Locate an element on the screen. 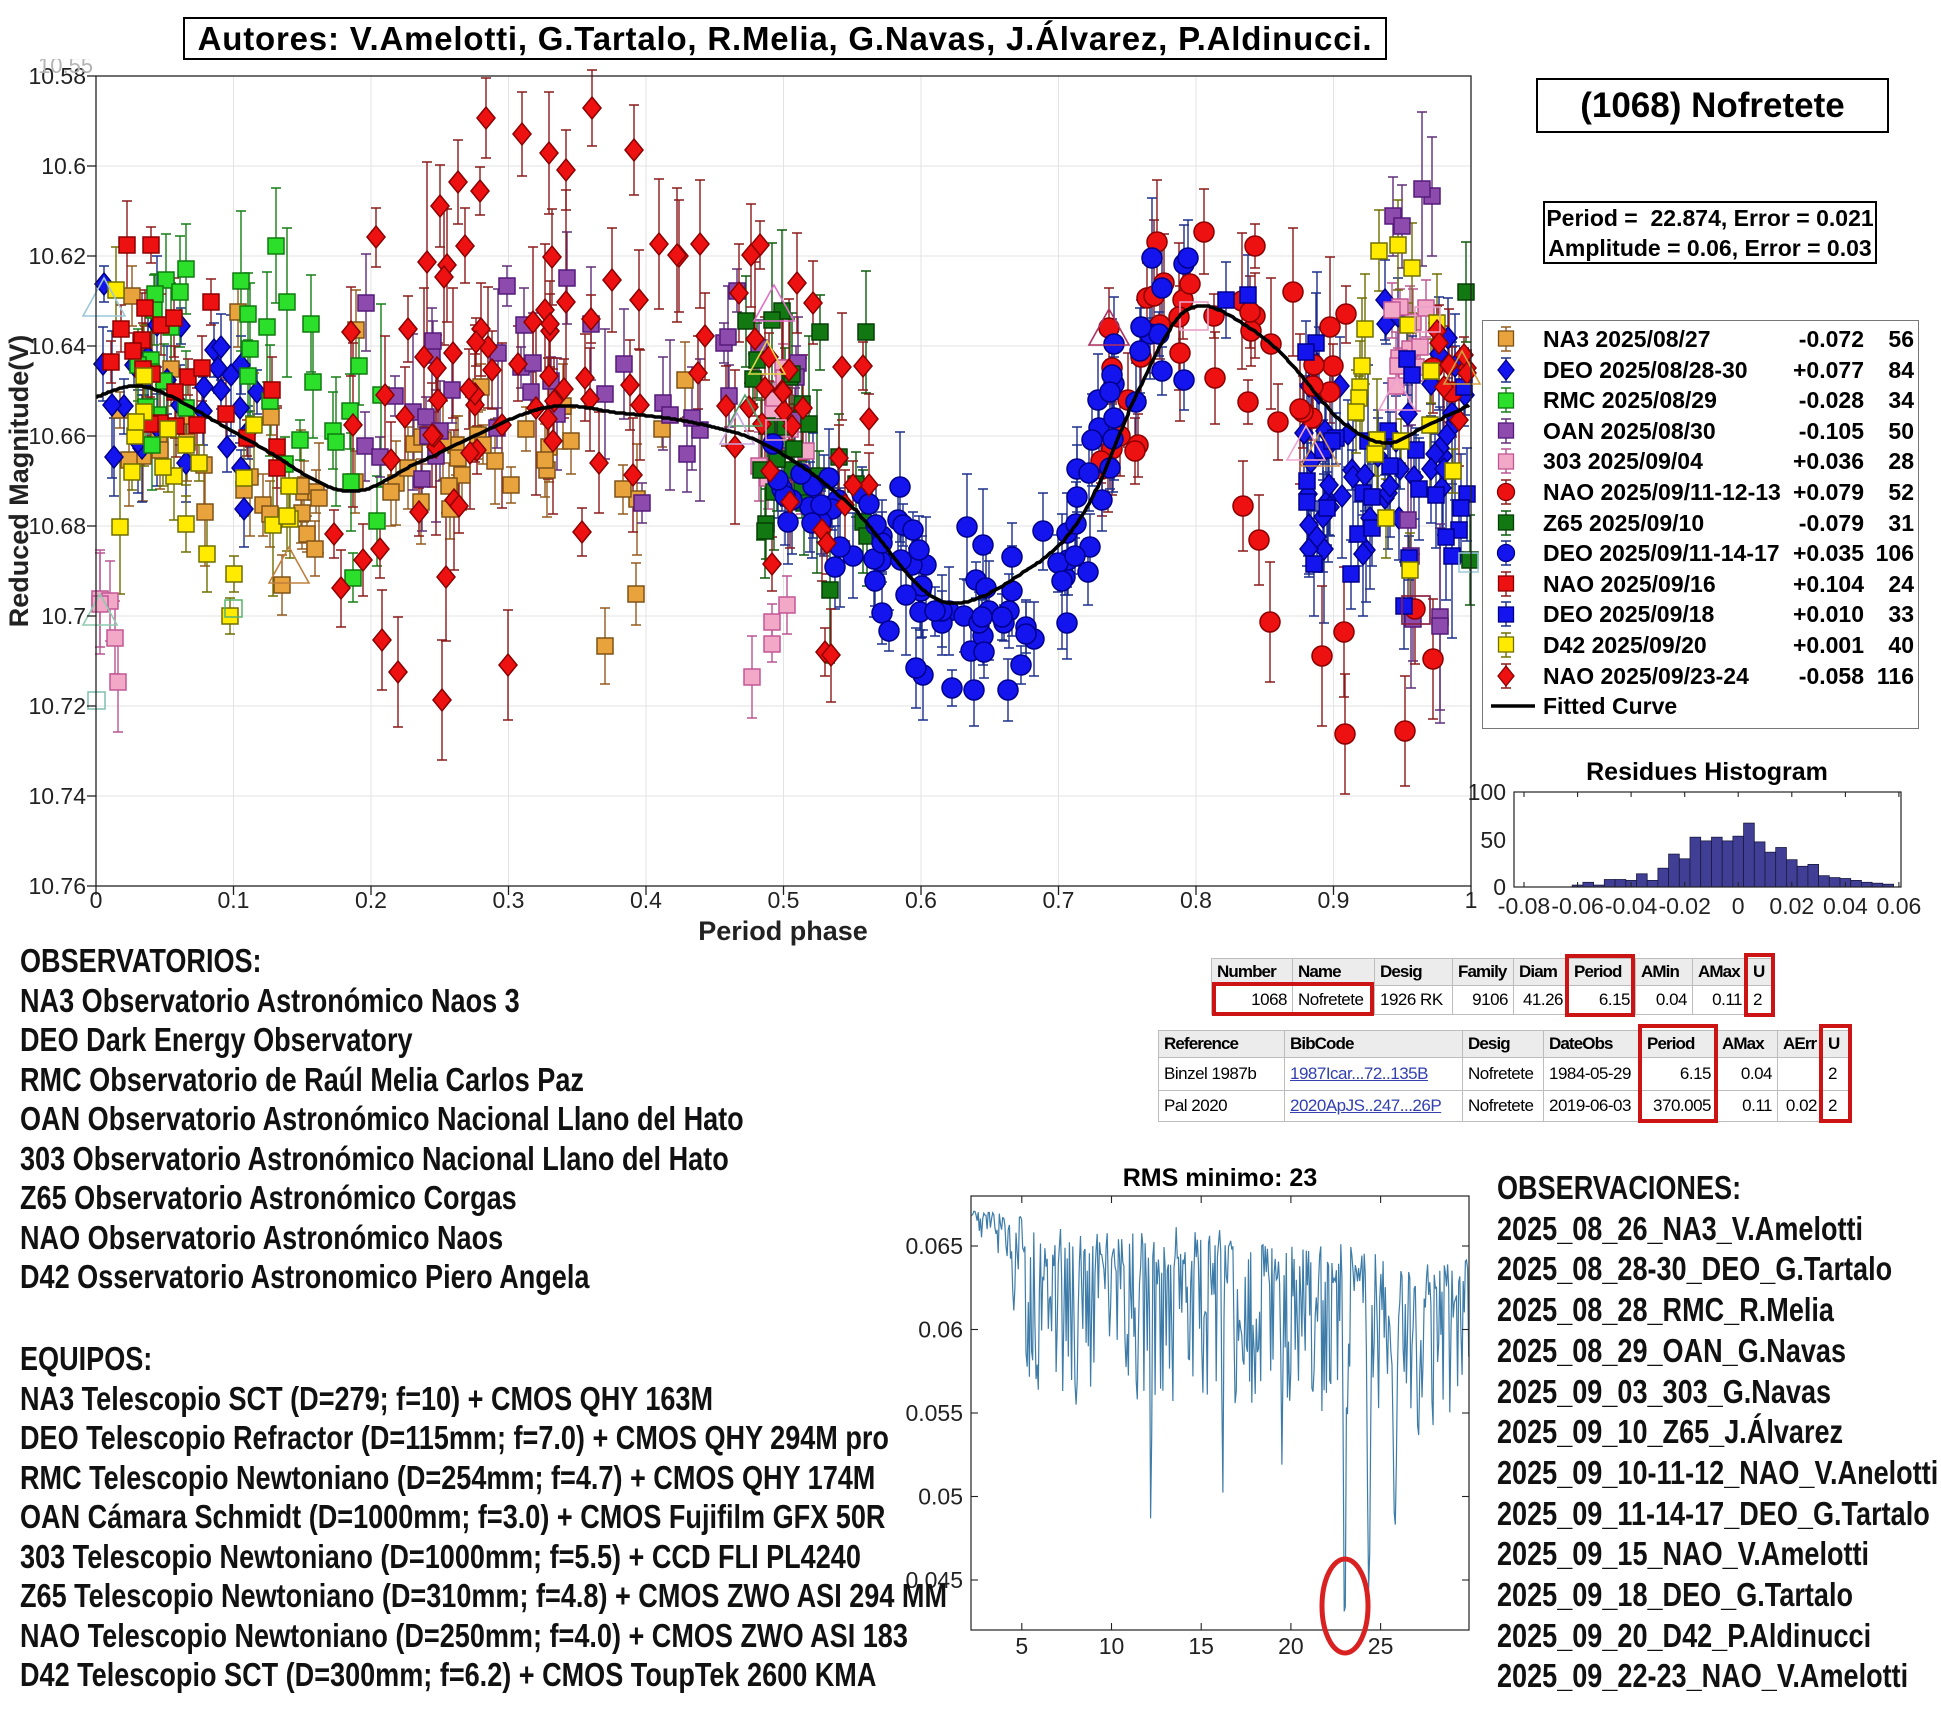  svg-text: Reduced Magnitude(V) is located at coordinates (19, 481).